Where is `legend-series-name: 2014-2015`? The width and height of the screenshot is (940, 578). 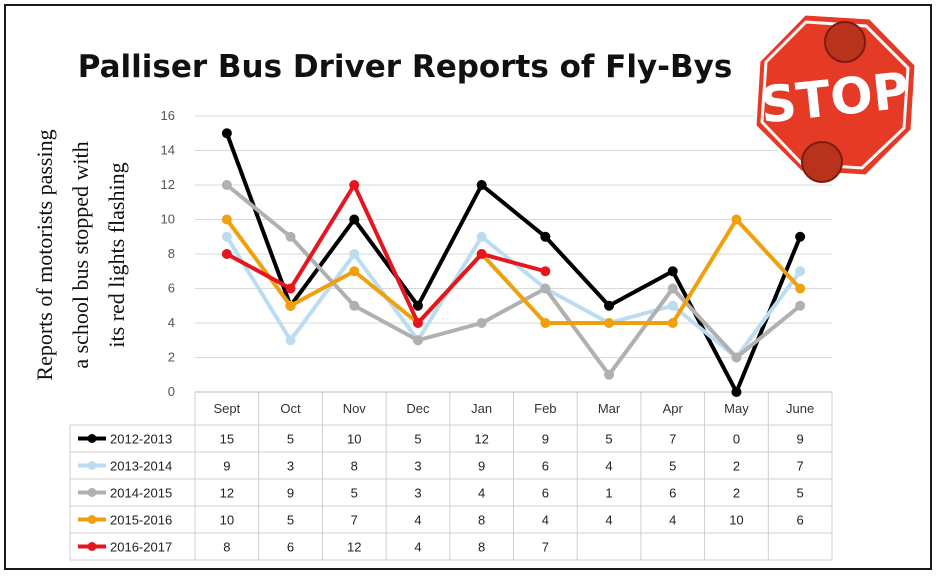 legend-series-name: 2014-2015 is located at coordinates (141, 493).